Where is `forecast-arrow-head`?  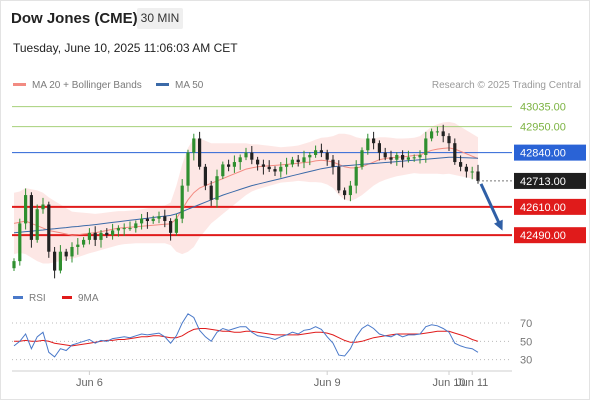 forecast-arrow-head is located at coordinates (498, 225).